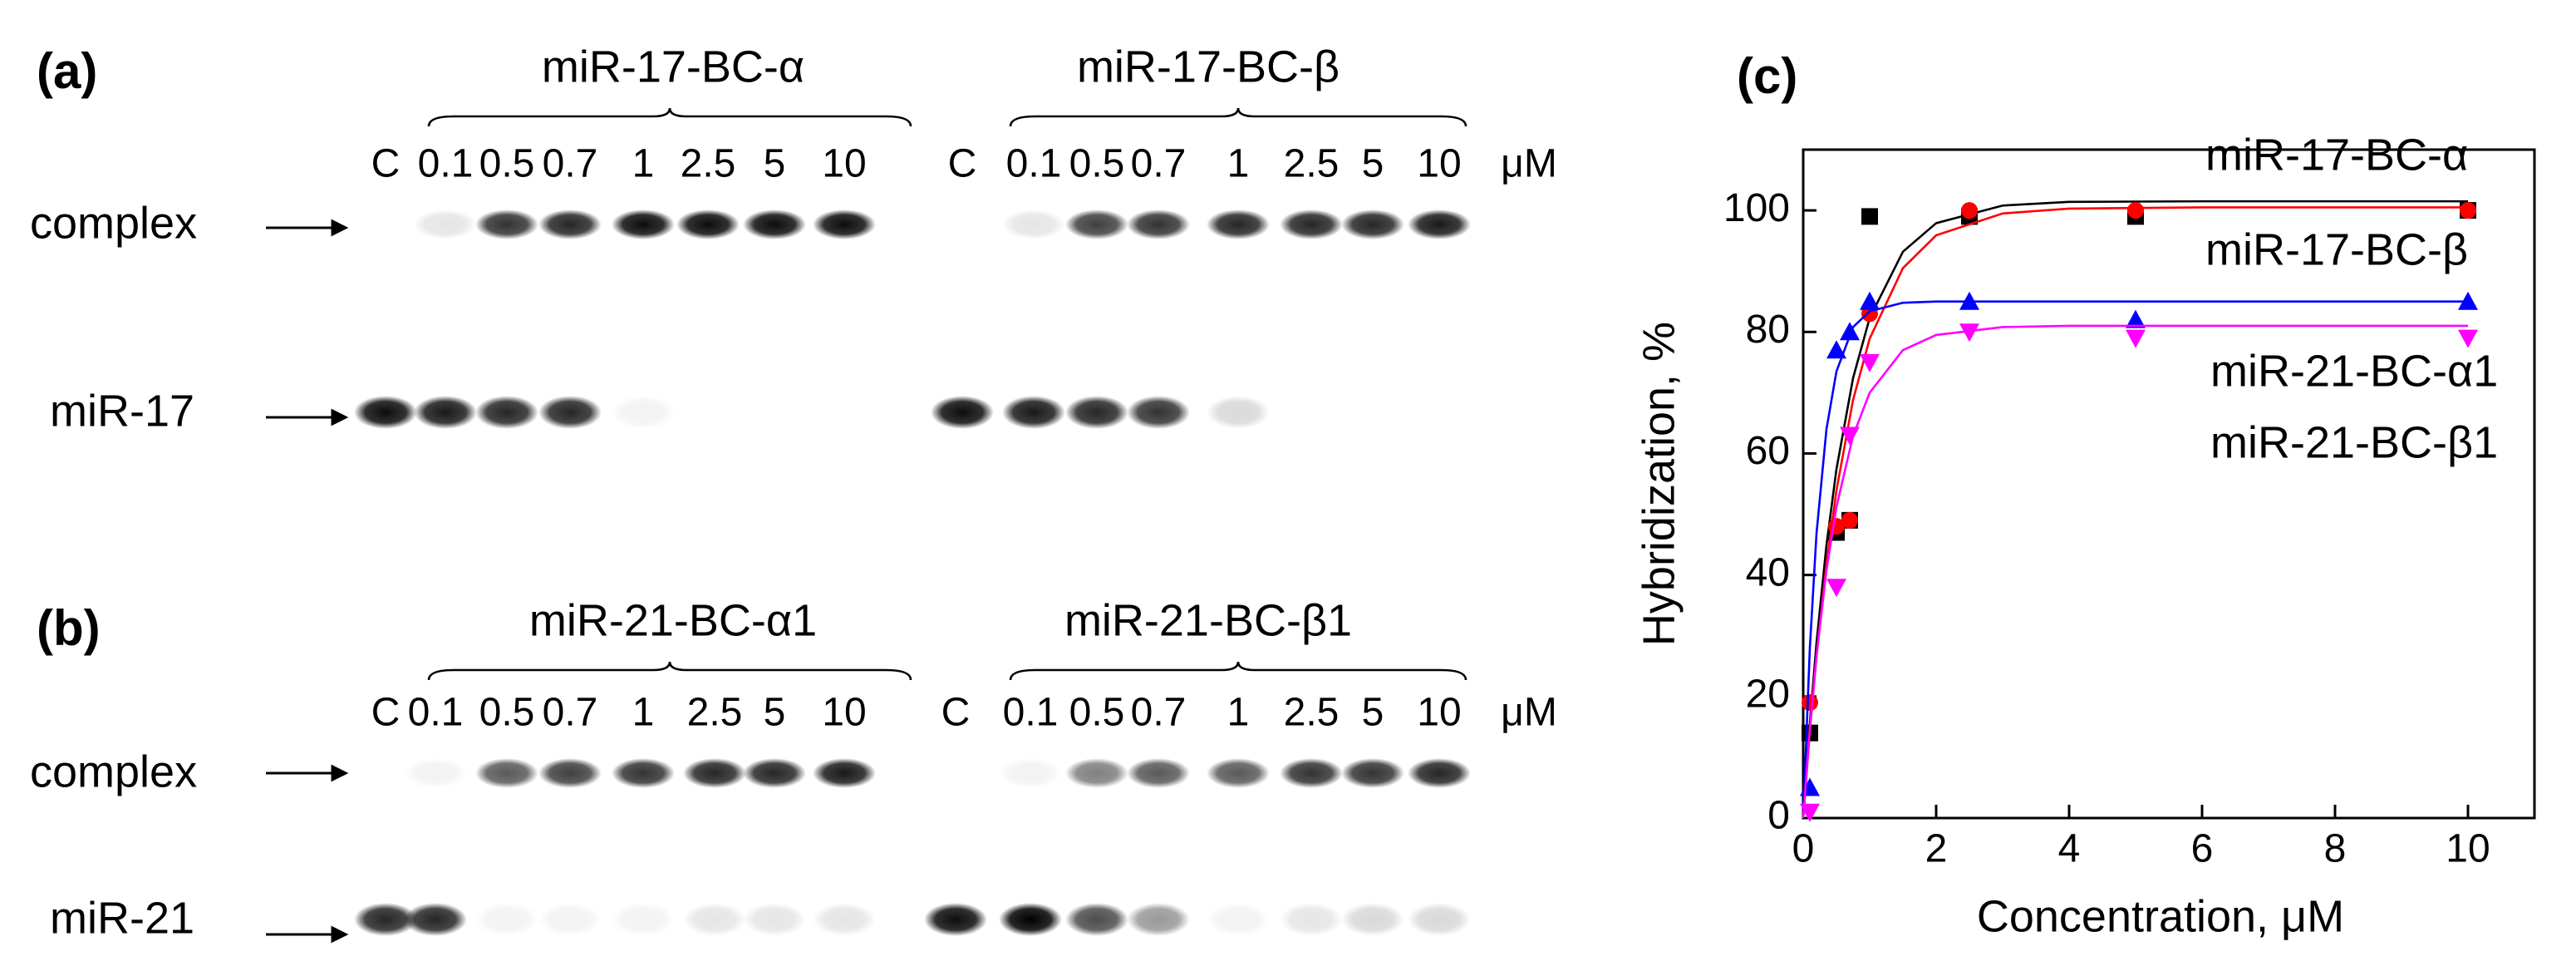  Describe the element at coordinates (1529, 164) in the screenshot. I see `unit-label: μM` at that location.